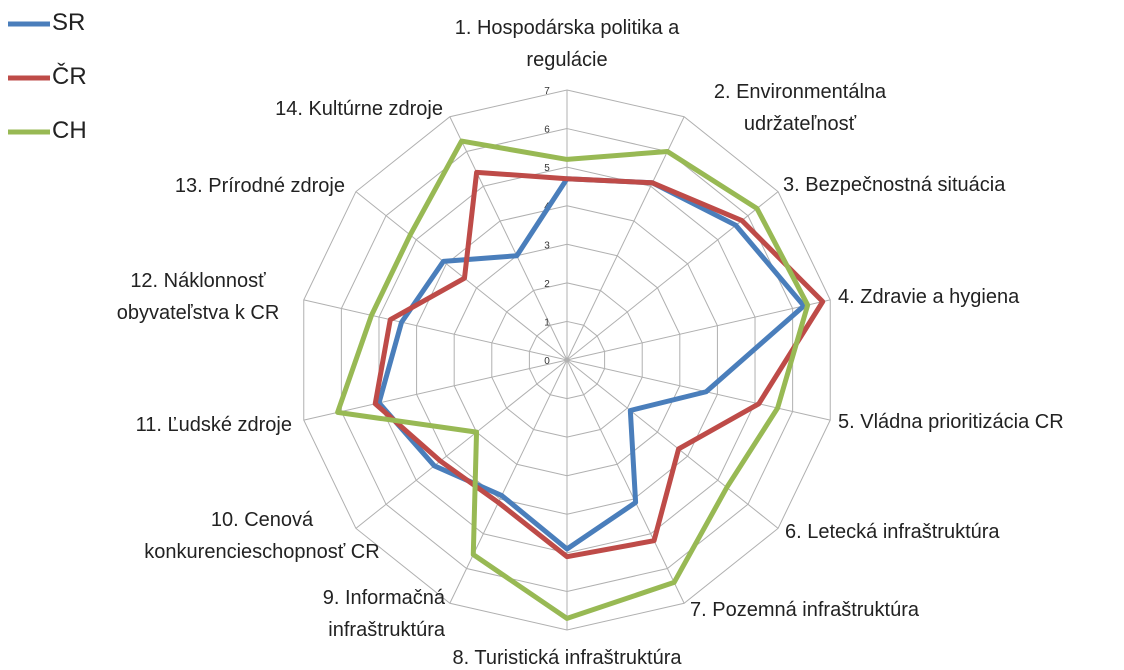 The height and width of the screenshot is (670, 1124). I want to click on axis-label: 13. Prírodné zdroje, so click(259, 186).